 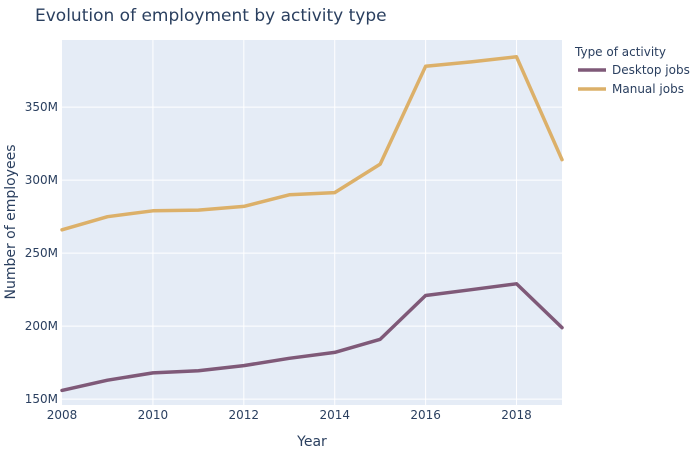 I want to click on chart-title: Evolution of employment by activity type, so click(x=211, y=16).